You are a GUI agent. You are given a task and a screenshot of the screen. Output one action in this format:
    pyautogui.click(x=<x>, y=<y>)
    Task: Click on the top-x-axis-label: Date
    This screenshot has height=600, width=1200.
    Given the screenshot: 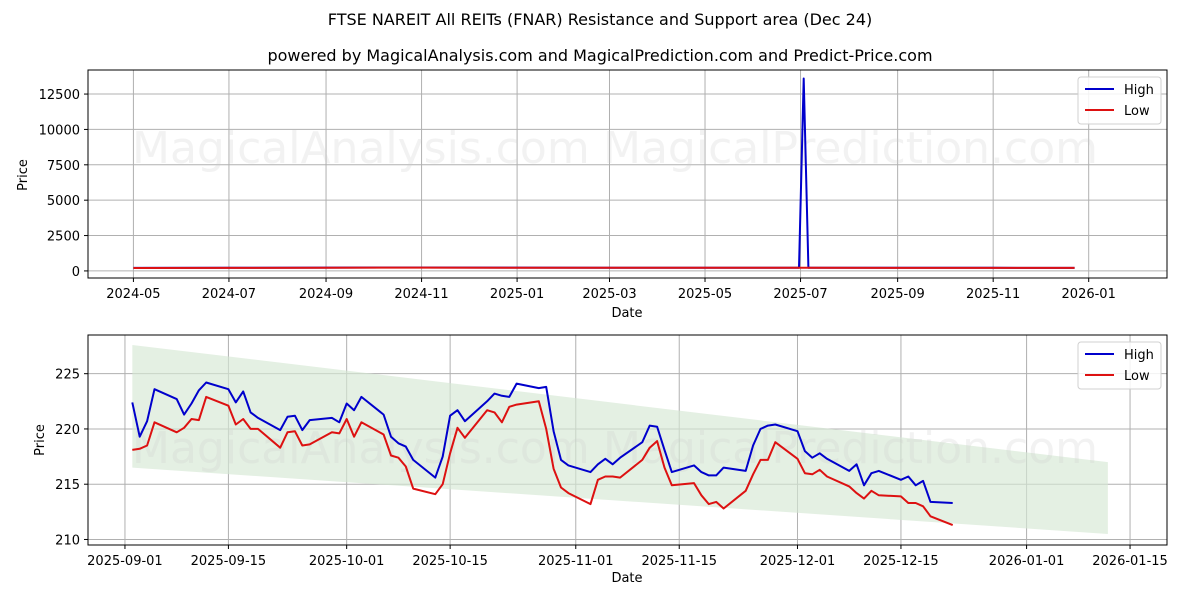 What is the action you would take?
    pyautogui.click(x=626, y=313)
    